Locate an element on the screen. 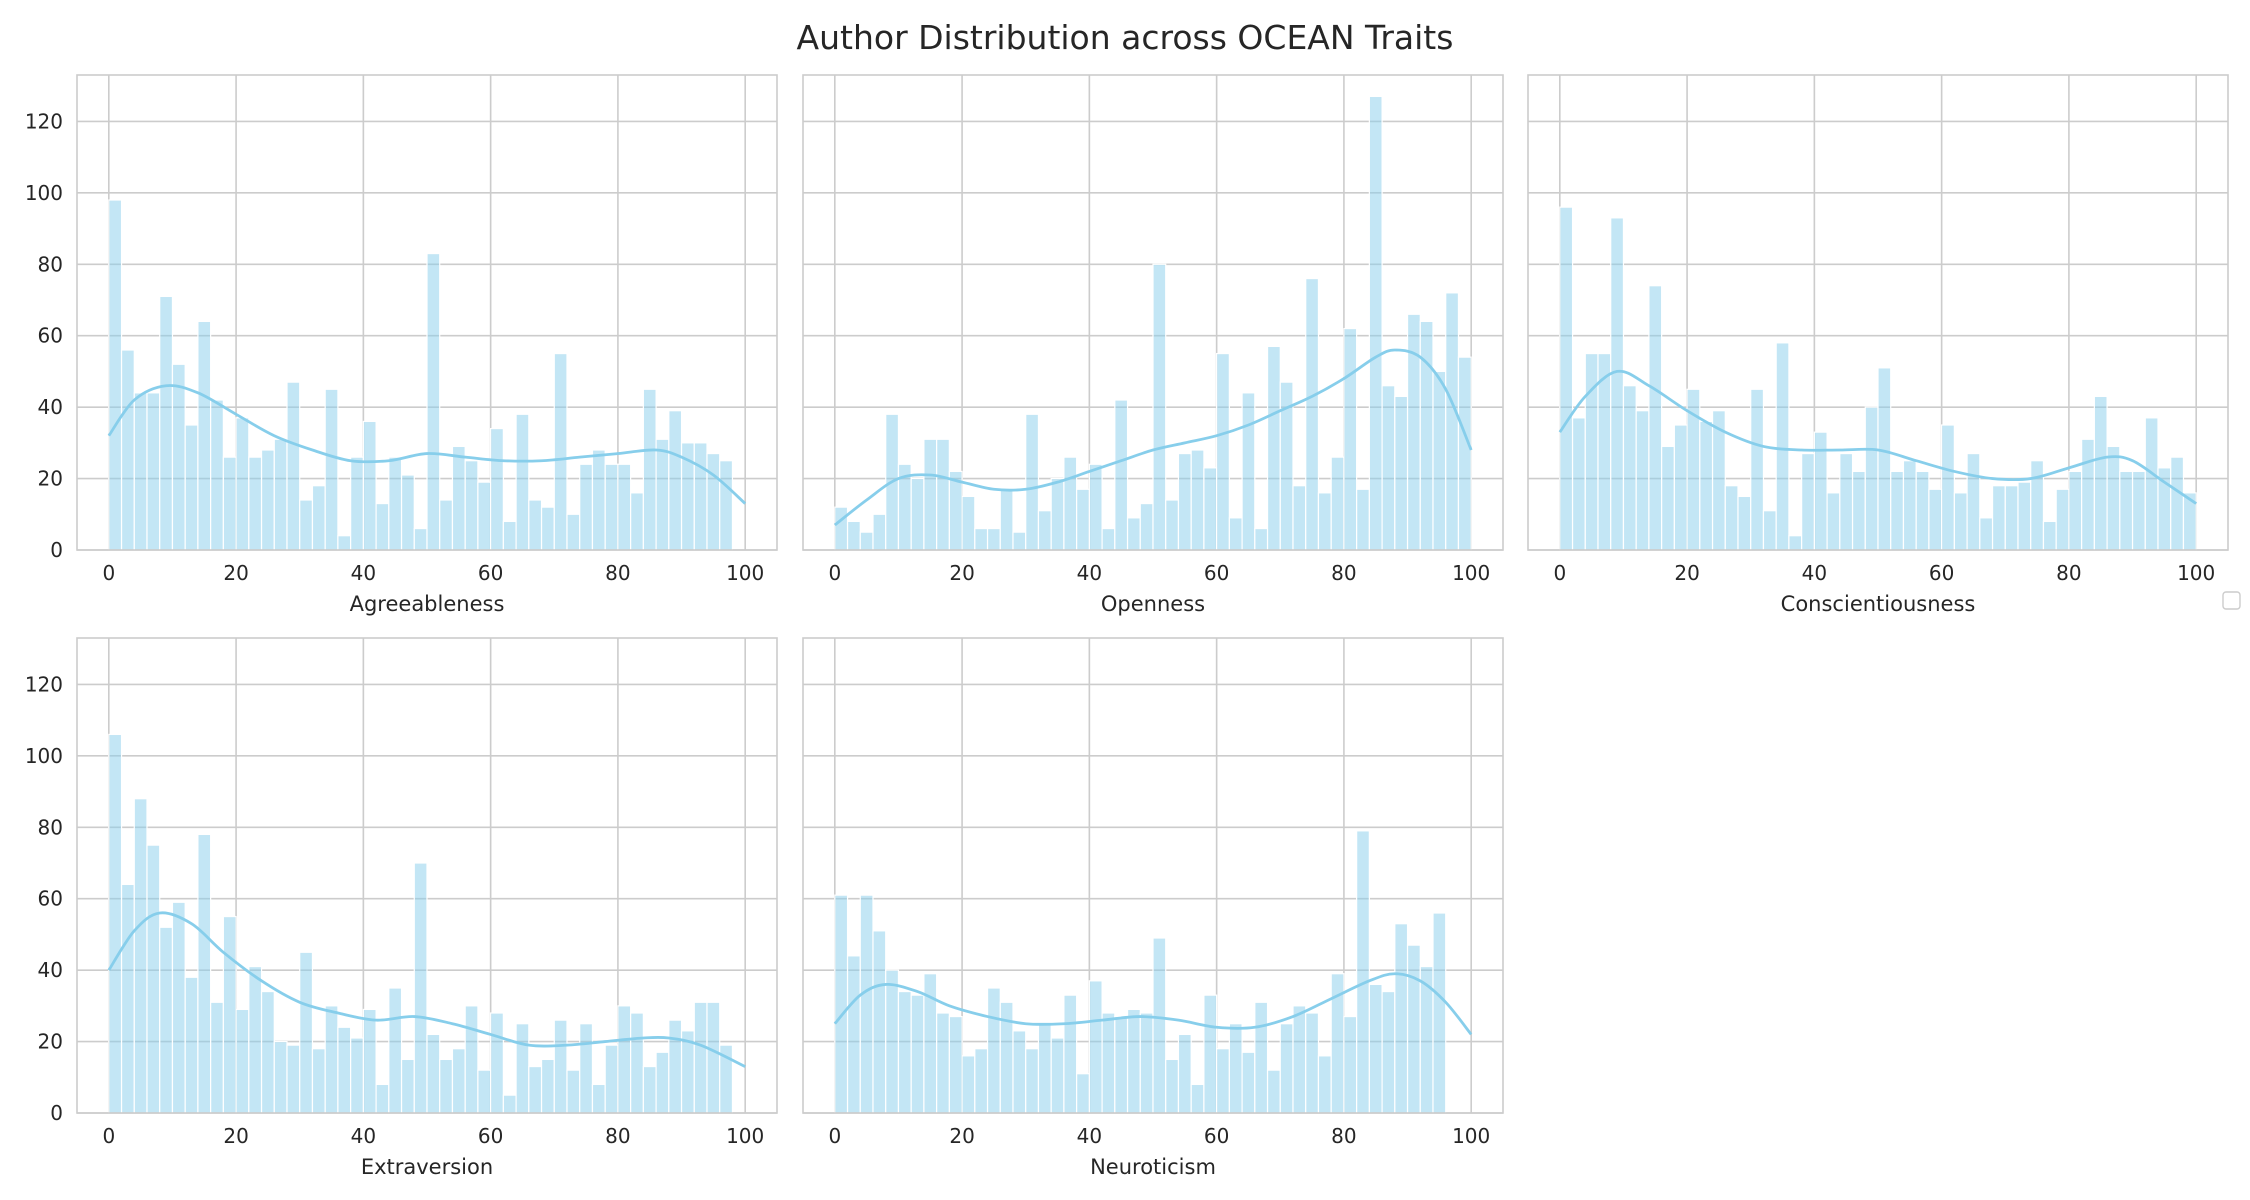  axes-frame is located at coordinates (427, 312).